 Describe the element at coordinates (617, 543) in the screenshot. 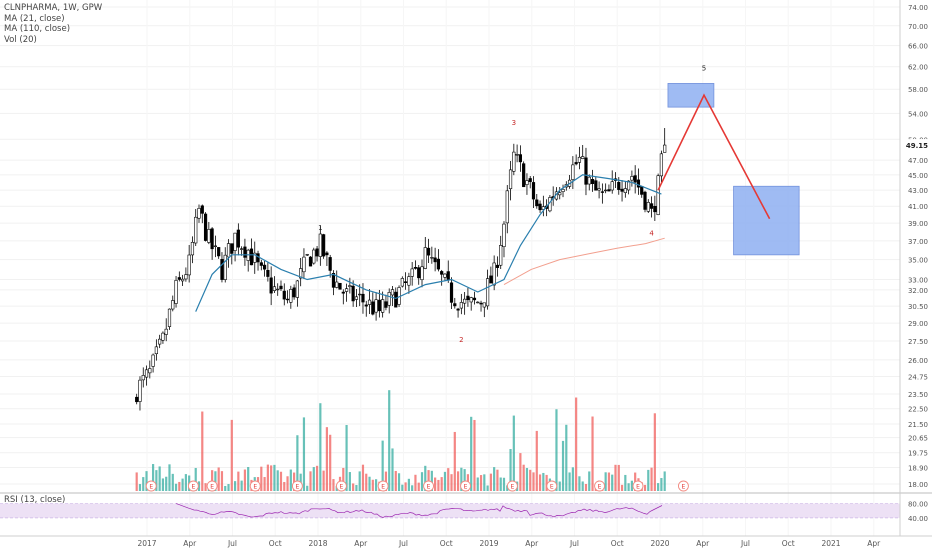

I see `time-tick-label: Oct` at that location.